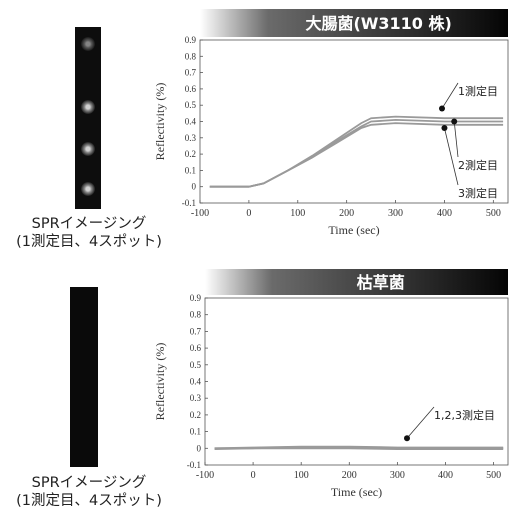 This screenshot has height=517, width=509. I want to click on spr-caption-2: SPRイメージング (1測定目、4スポット), so click(89, 492).